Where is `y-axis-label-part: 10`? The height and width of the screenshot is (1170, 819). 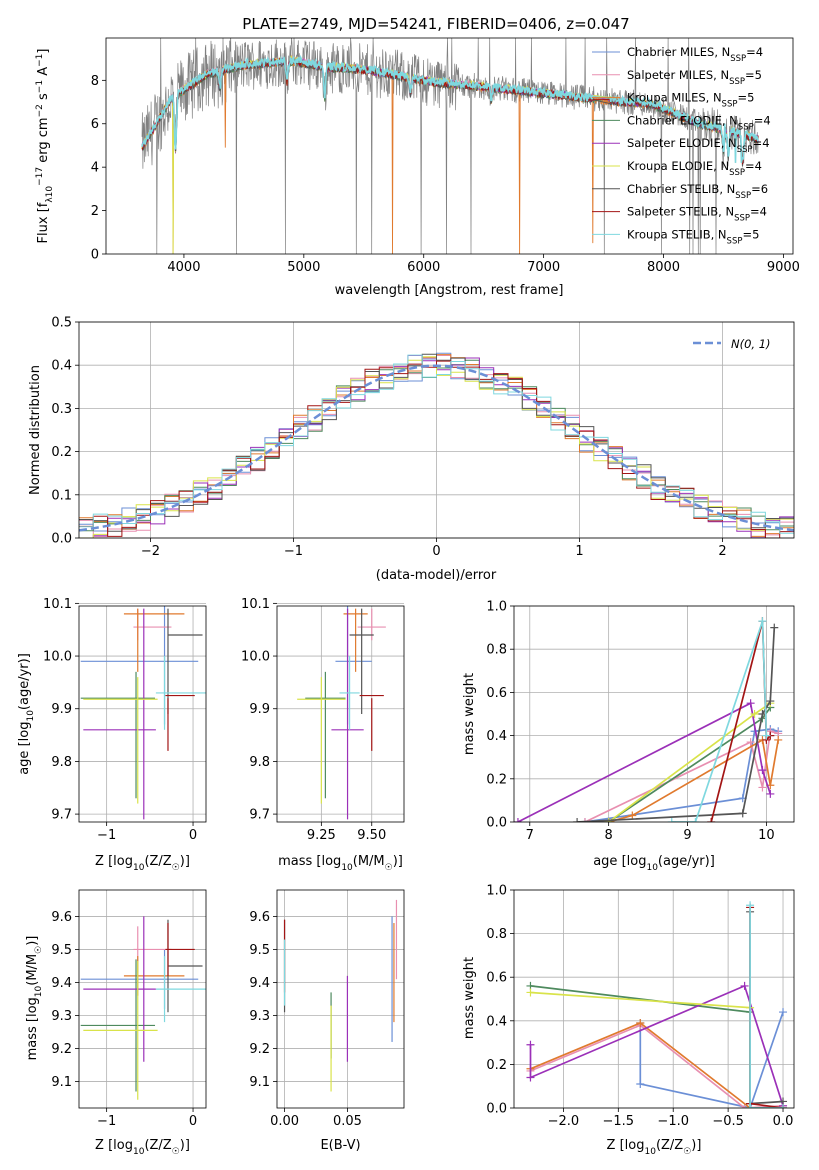 y-axis-label-part: 10 is located at coordinates (50, 192).